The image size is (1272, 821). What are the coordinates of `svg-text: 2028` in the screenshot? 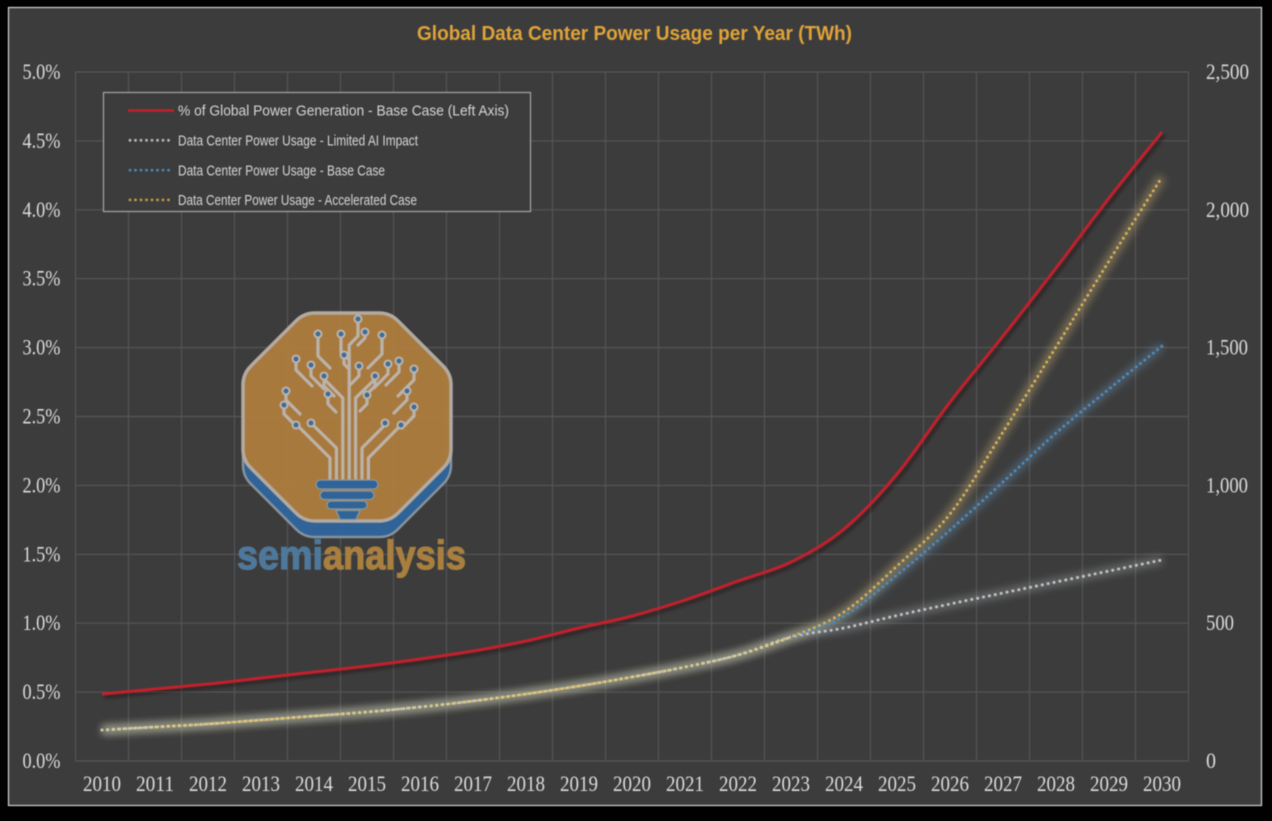 It's located at (1056, 783).